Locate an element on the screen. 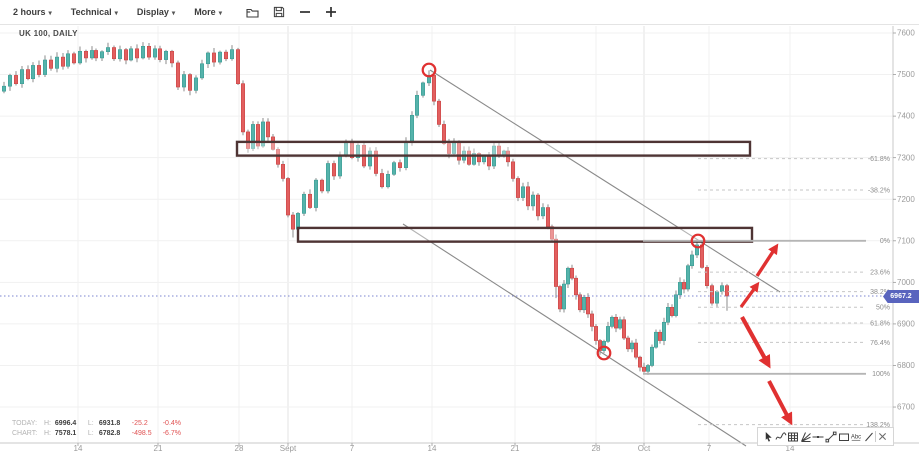 The width and height of the screenshot is (919, 454). timeframe-label: 2 hours is located at coordinates (29, 12).